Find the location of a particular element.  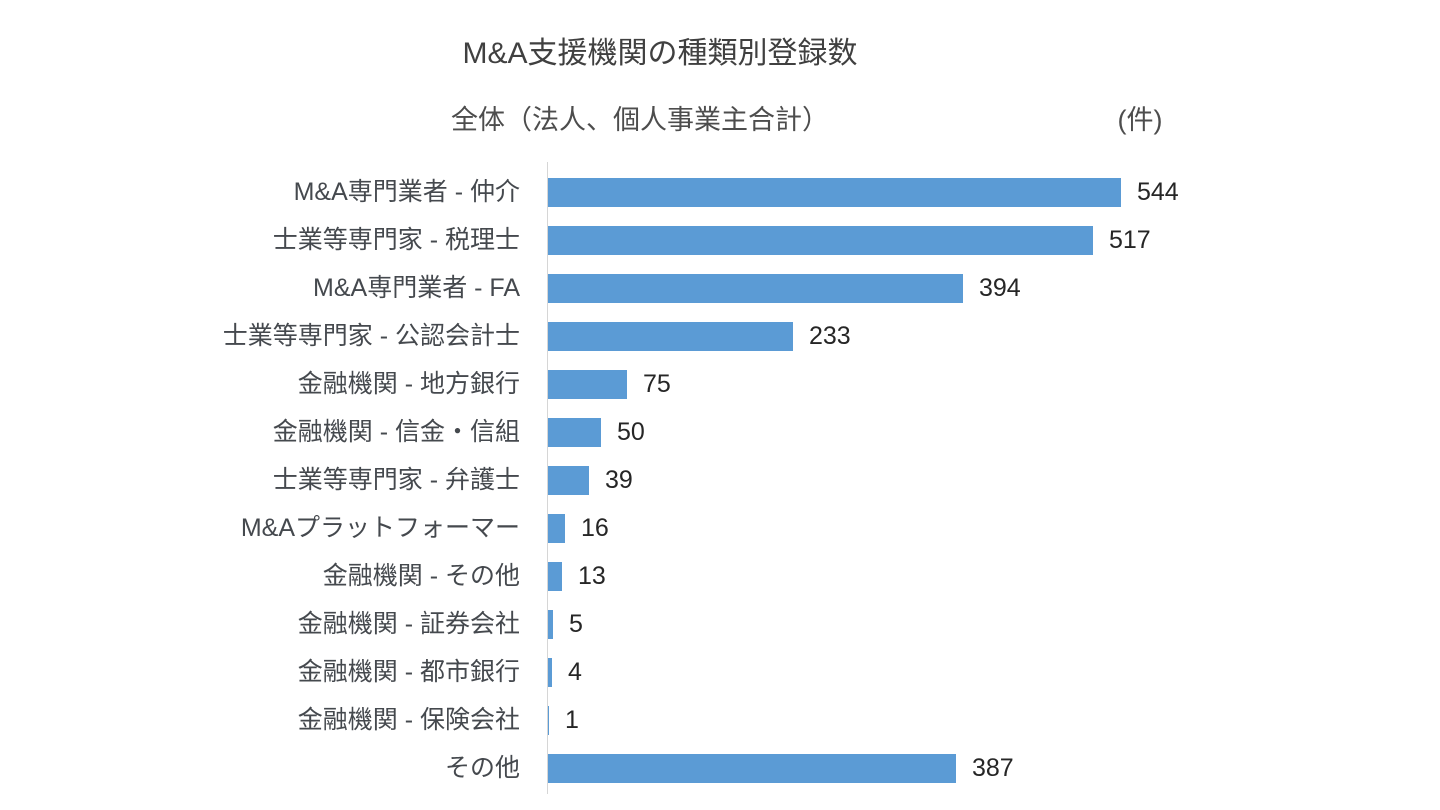

category-label: 金融機関 - 保険会社 is located at coordinates (408, 720).